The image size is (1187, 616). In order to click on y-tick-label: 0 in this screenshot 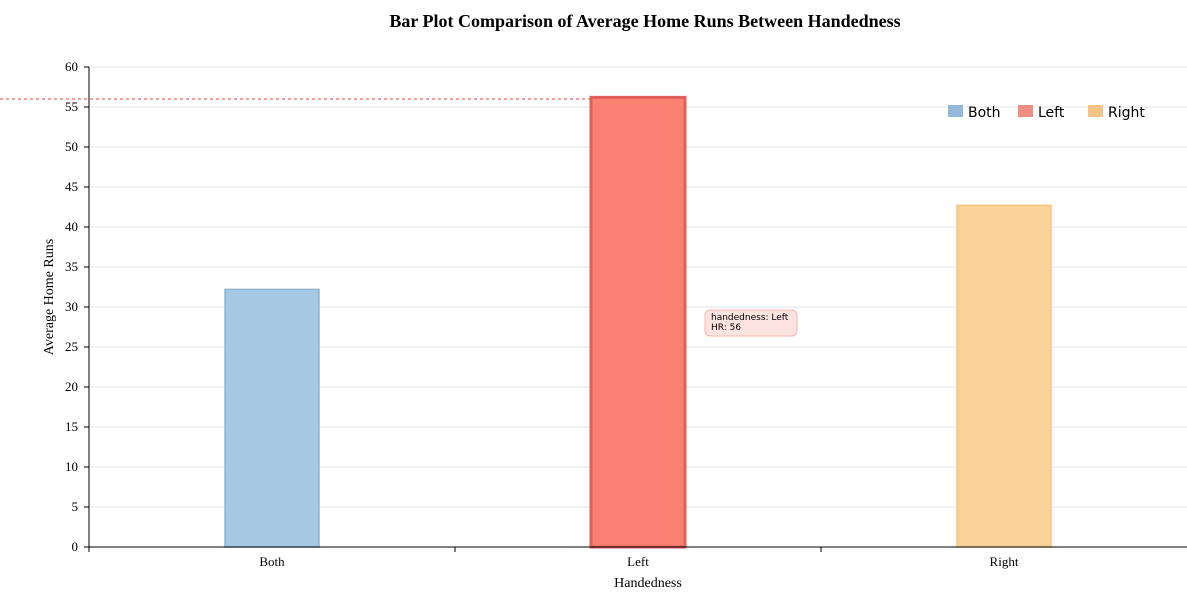, I will do `click(75, 546)`.